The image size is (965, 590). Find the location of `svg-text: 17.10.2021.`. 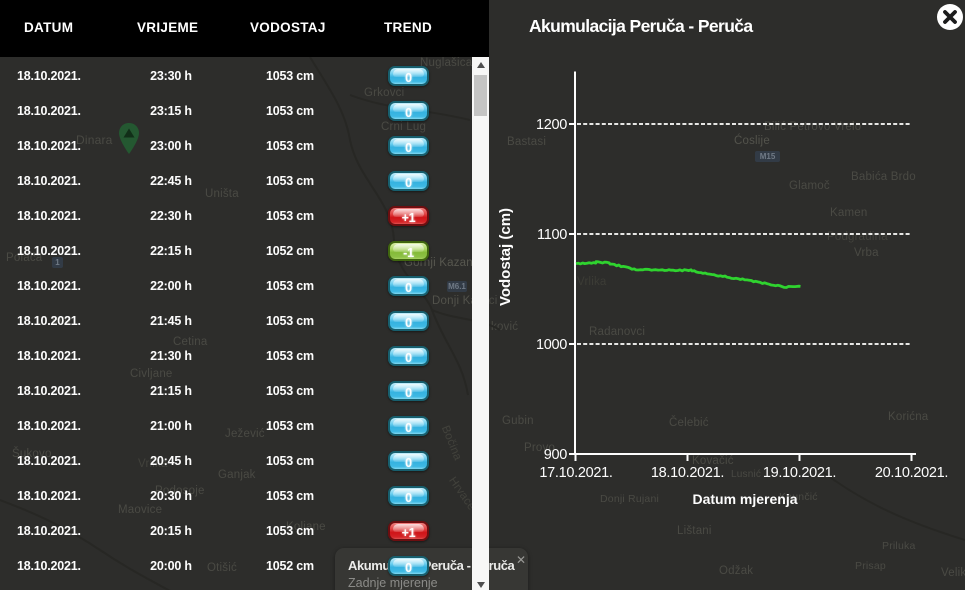

svg-text: 17.10.2021. is located at coordinates (575, 473).